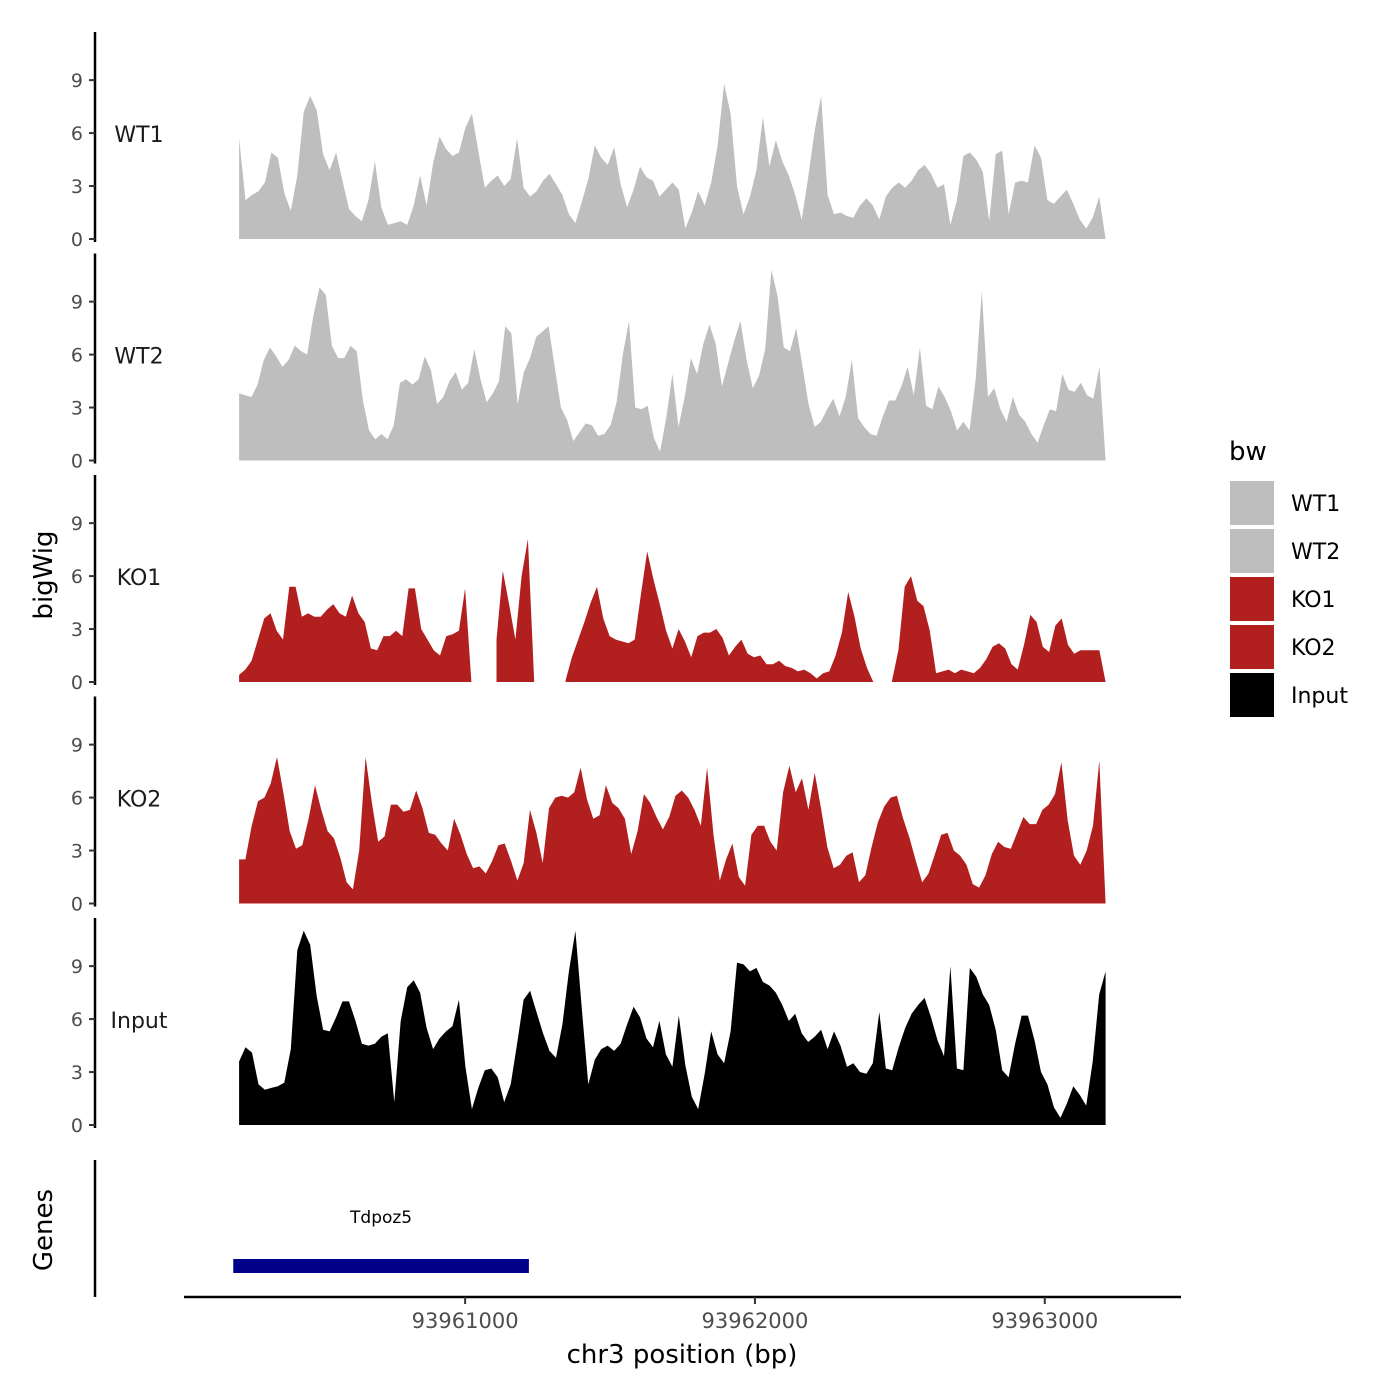 The width and height of the screenshot is (1400, 1400). I want to click on panel-input: 0 3 6 9 Input, so click(588, 1027).